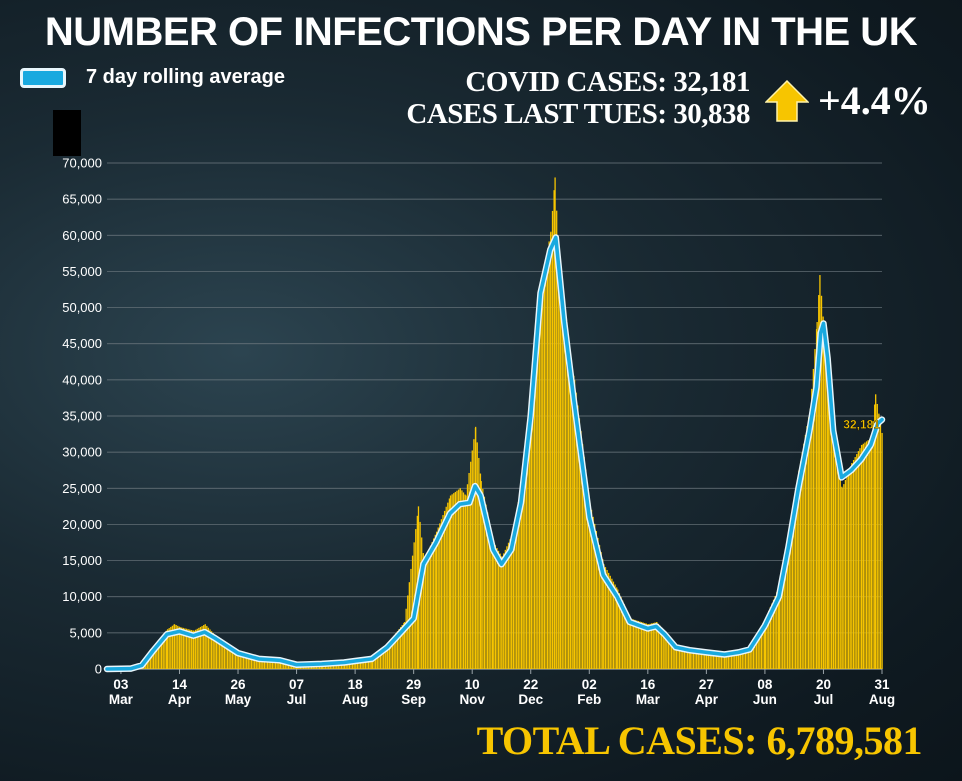 Image resolution: width=962 pixels, height=781 pixels. Describe the element at coordinates (121, 699) in the screenshot. I see `x-tick-month: Mar` at that location.